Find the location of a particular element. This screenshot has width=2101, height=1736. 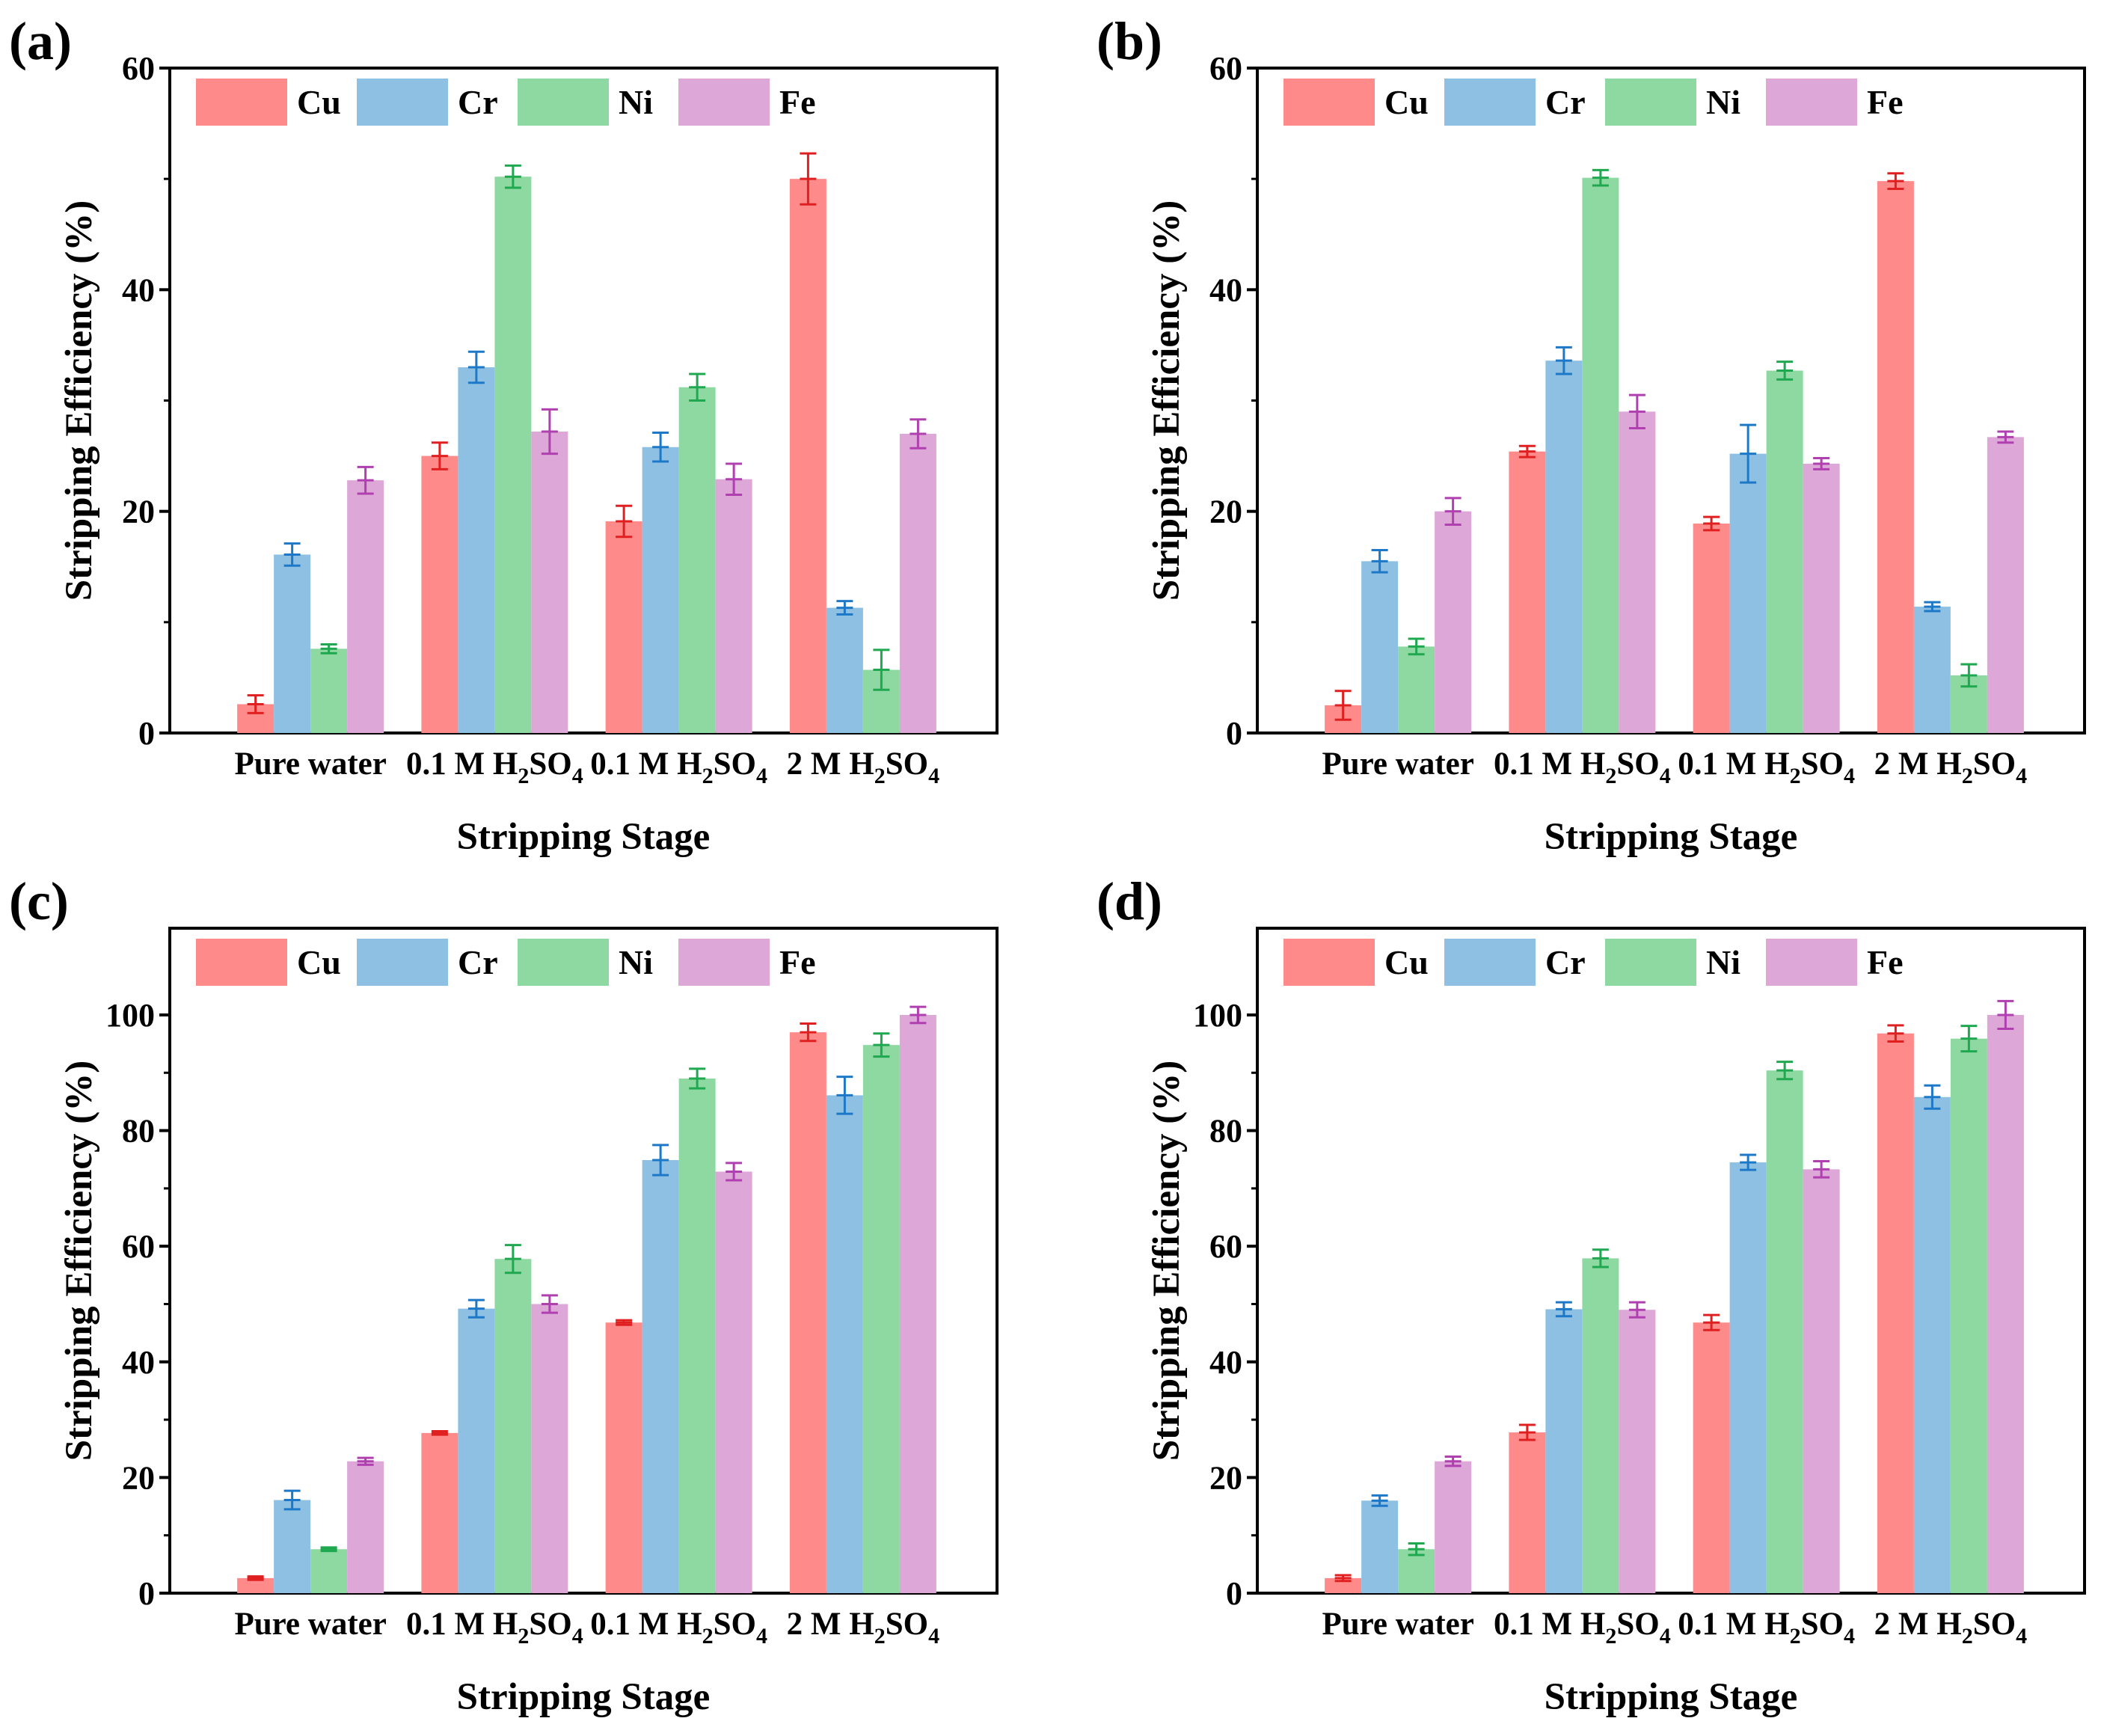

legend-swatch-cu is located at coordinates (241, 102).